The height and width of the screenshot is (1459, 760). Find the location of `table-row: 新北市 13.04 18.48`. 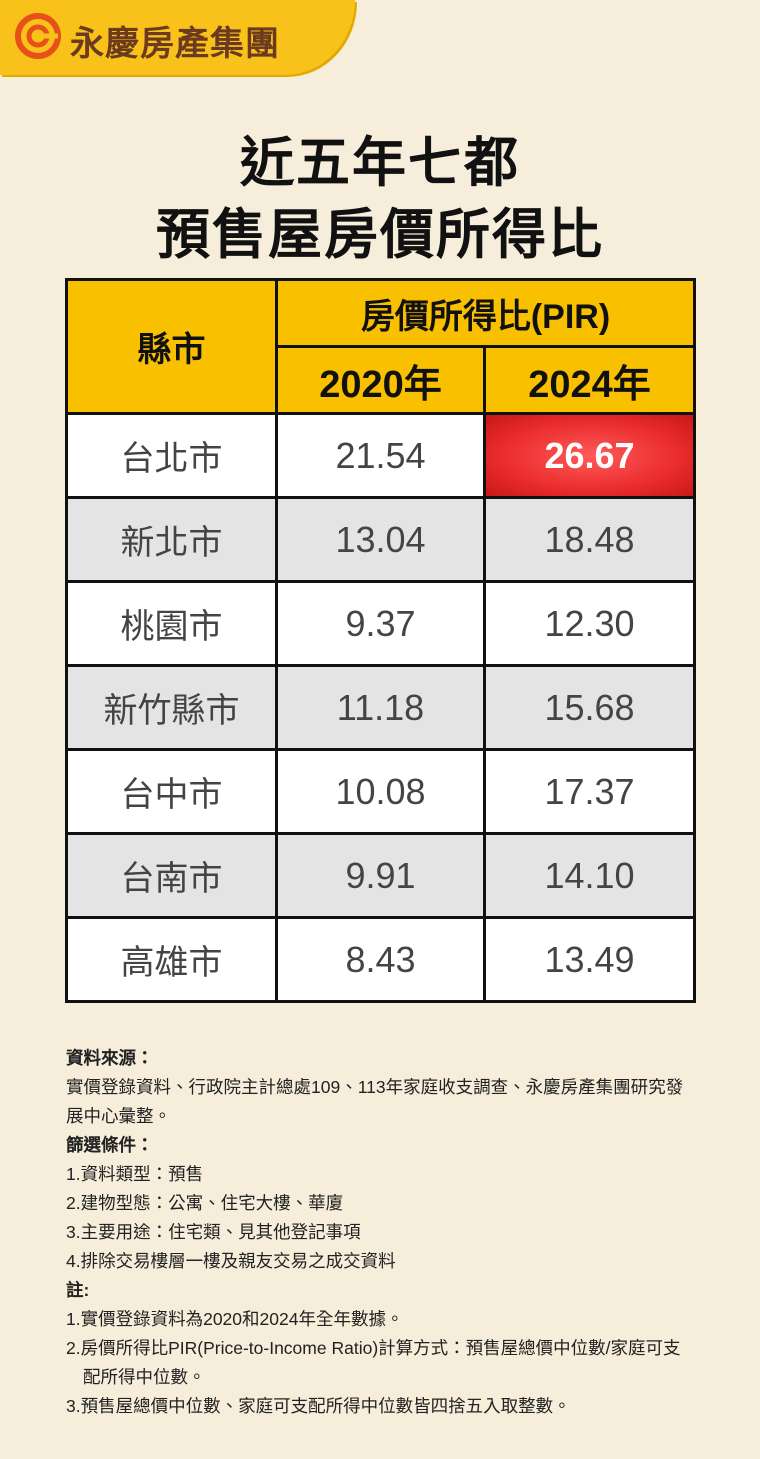

table-row: 新北市 13.04 18.48 is located at coordinates (381, 539).